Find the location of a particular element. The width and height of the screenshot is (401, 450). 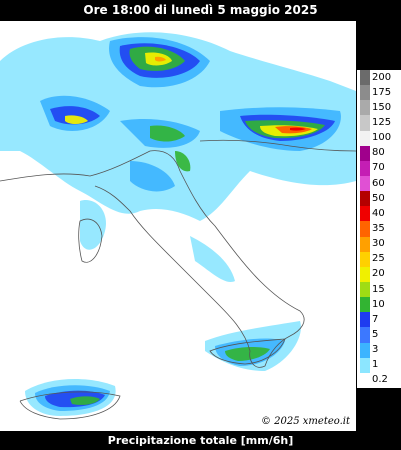

legend-label-3: 3 is located at coordinates (375, 350).